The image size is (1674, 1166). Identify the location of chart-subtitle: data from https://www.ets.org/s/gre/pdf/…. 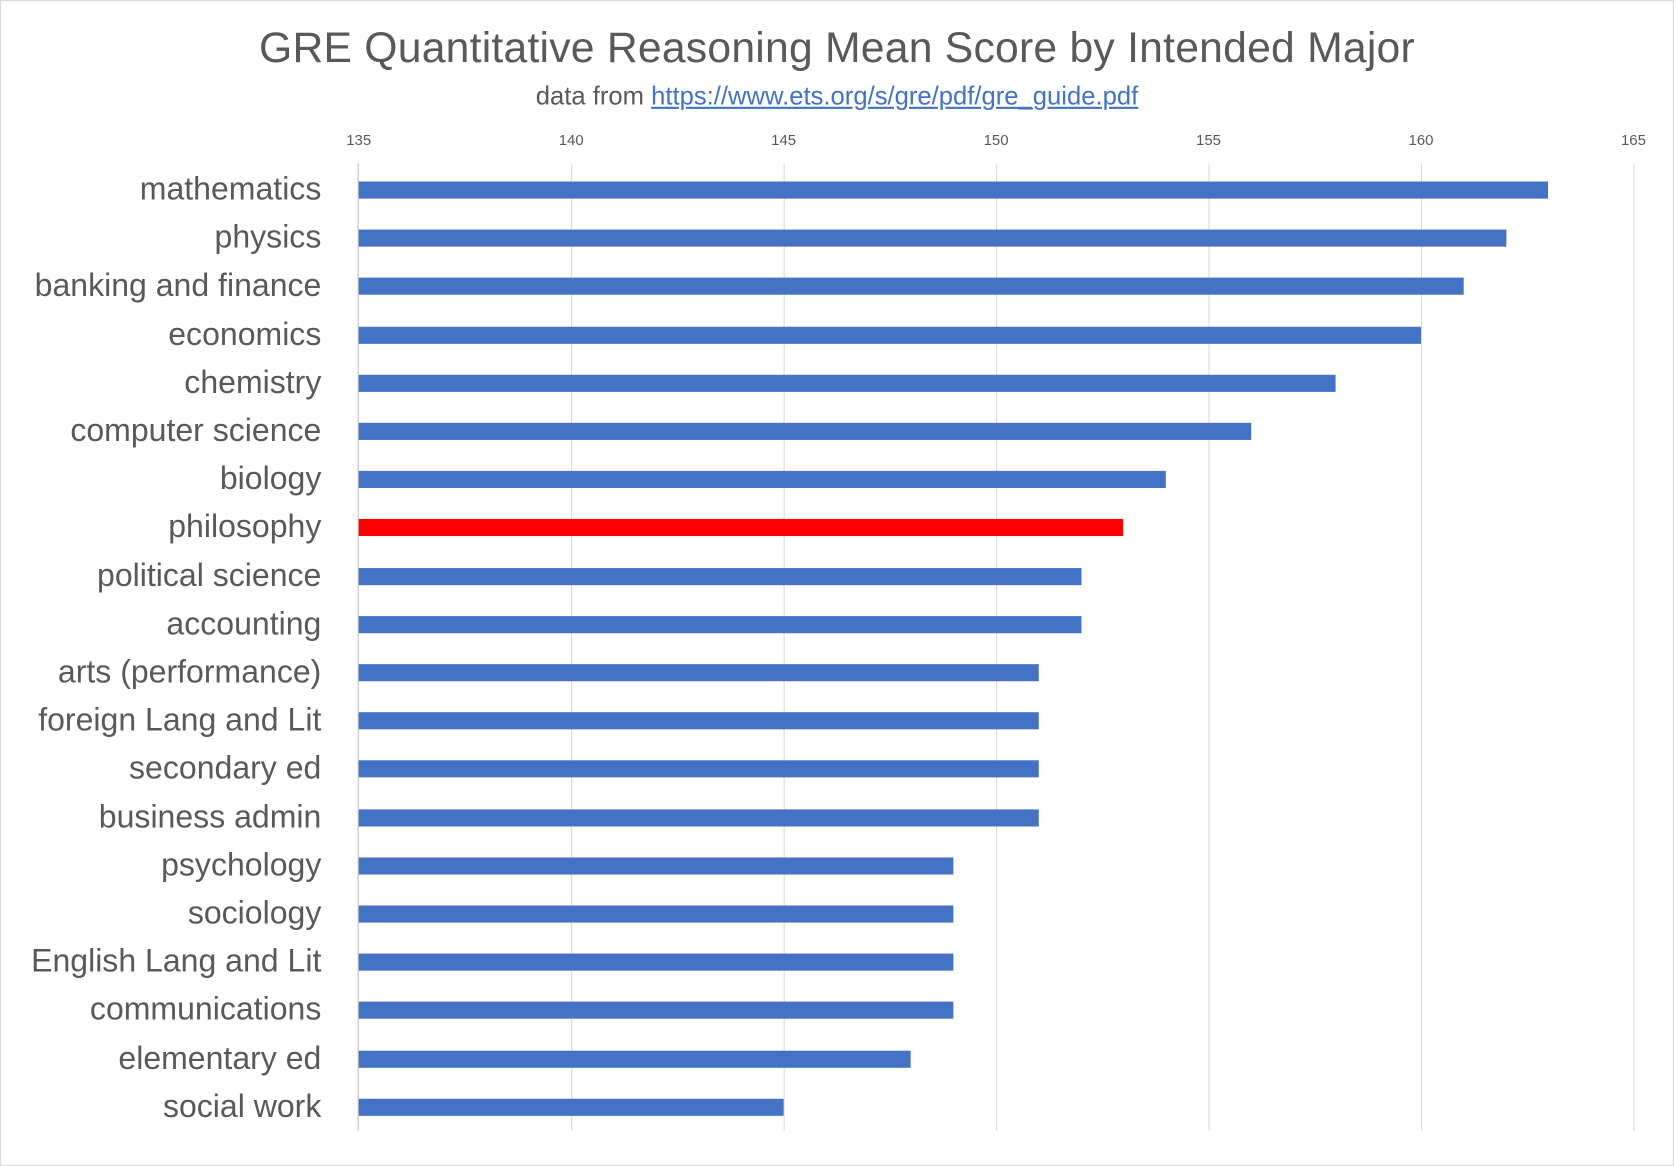
(837, 97).